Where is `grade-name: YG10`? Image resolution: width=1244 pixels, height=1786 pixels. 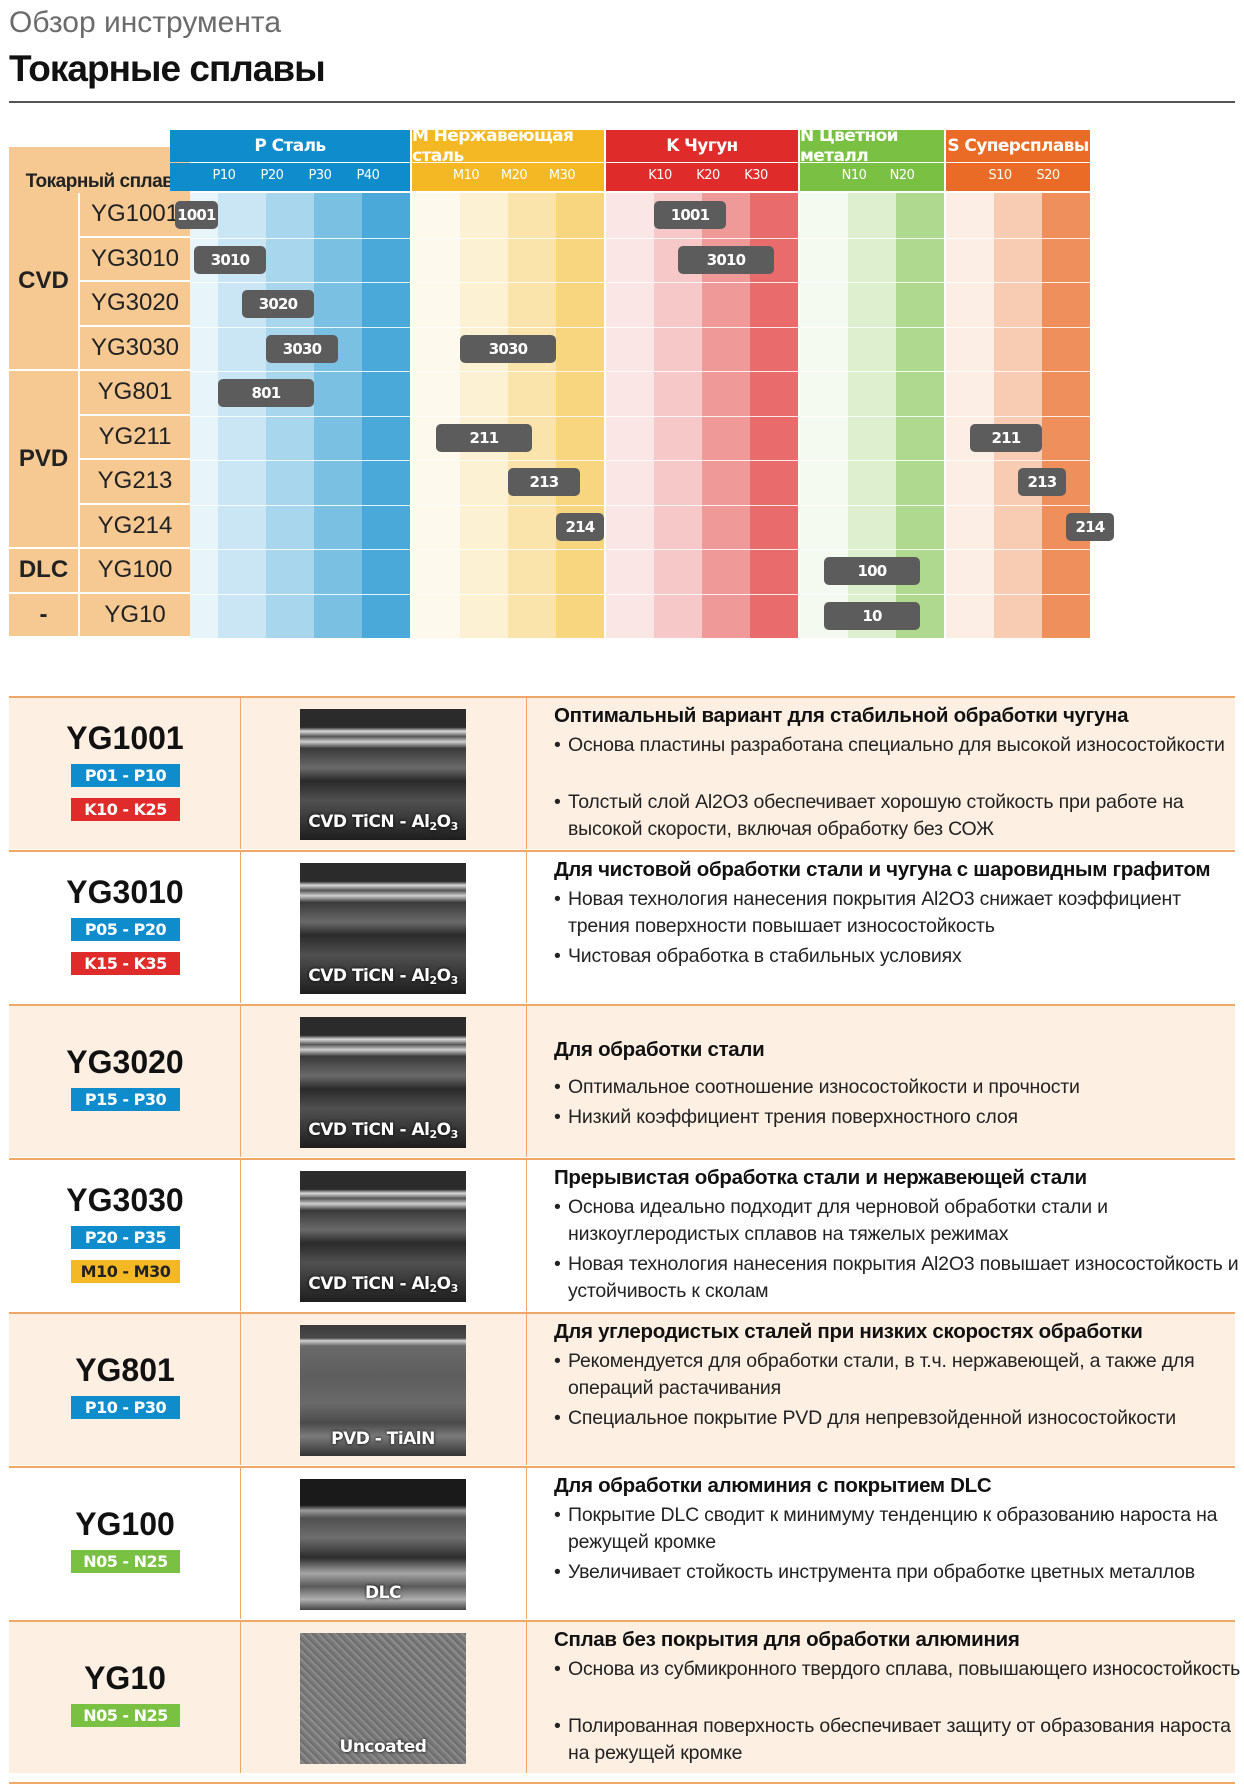
grade-name: YG10 is located at coordinates (125, 1678).